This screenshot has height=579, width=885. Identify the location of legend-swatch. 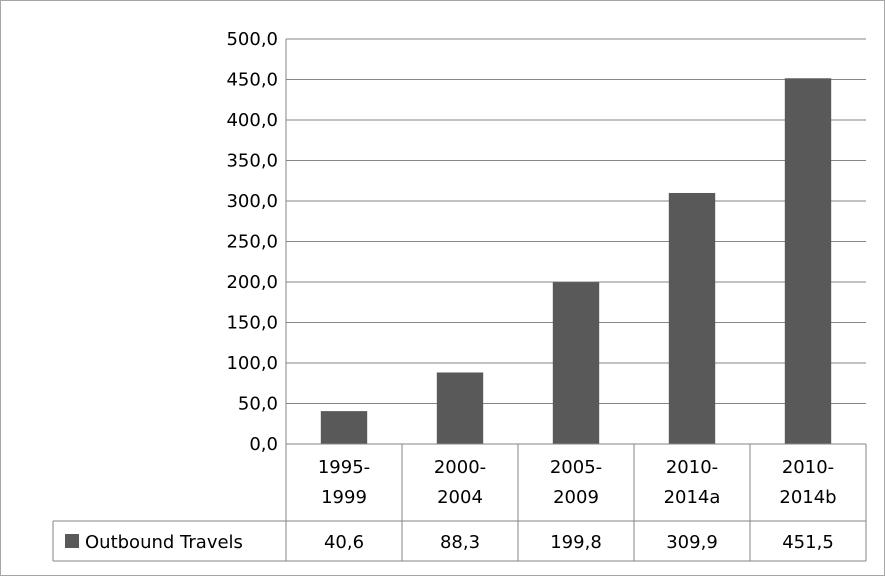
(72, 541).